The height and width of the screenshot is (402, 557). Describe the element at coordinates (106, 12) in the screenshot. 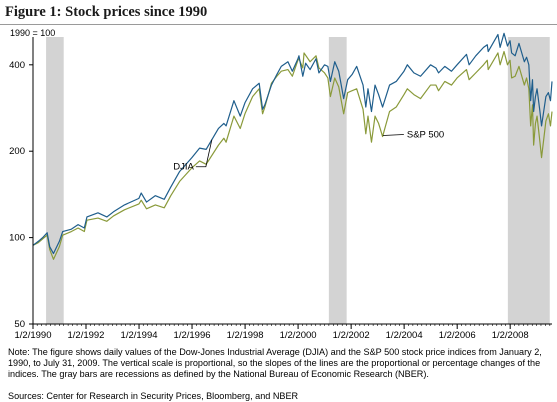

I see `chart-title: Figure 1: Stock prices since 1990` at that location.